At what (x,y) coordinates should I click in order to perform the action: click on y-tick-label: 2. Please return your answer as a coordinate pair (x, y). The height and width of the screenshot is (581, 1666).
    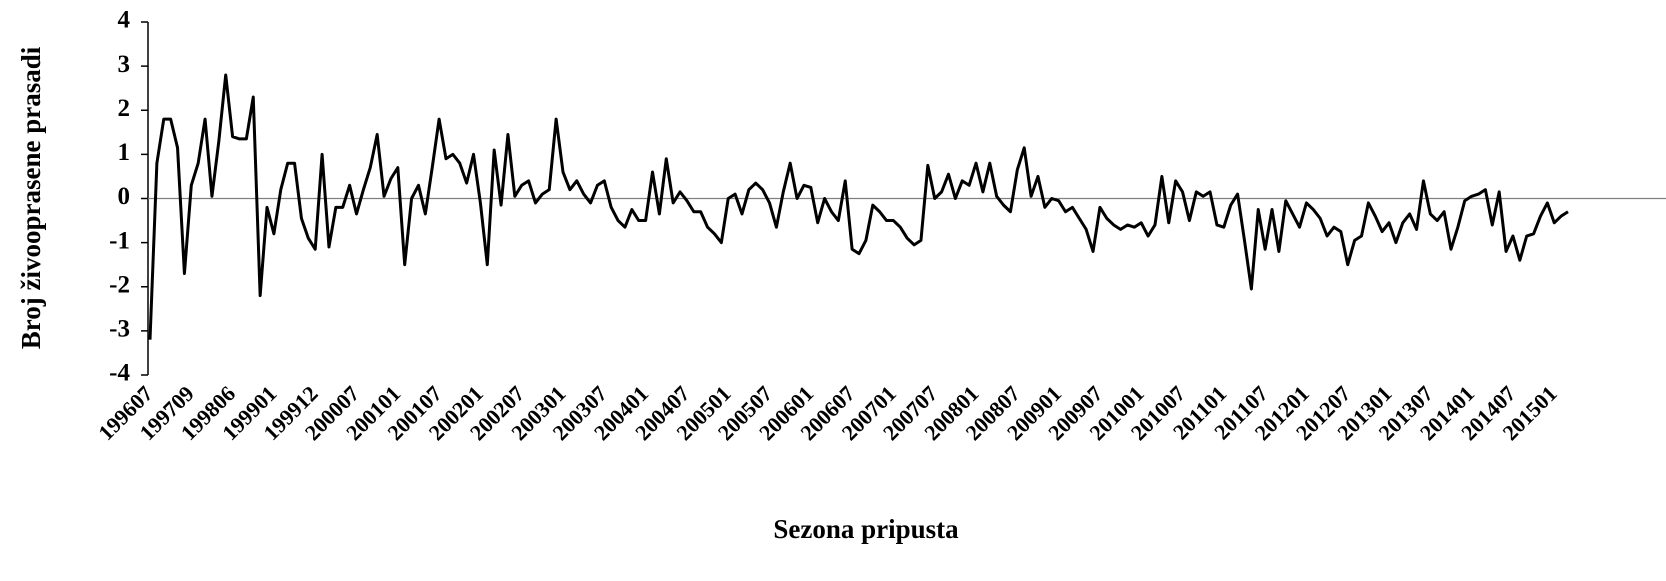
    Looking at the image, I should click on (124, 108).